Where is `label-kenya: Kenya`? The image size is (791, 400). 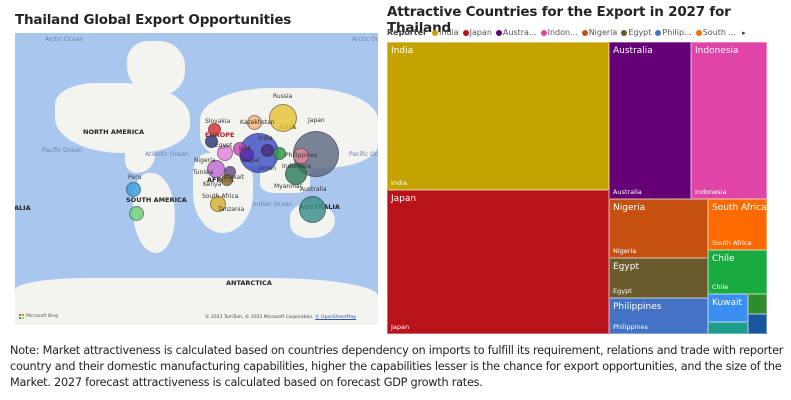 label-kenya: Kenya is located at coordinates (212, 184).